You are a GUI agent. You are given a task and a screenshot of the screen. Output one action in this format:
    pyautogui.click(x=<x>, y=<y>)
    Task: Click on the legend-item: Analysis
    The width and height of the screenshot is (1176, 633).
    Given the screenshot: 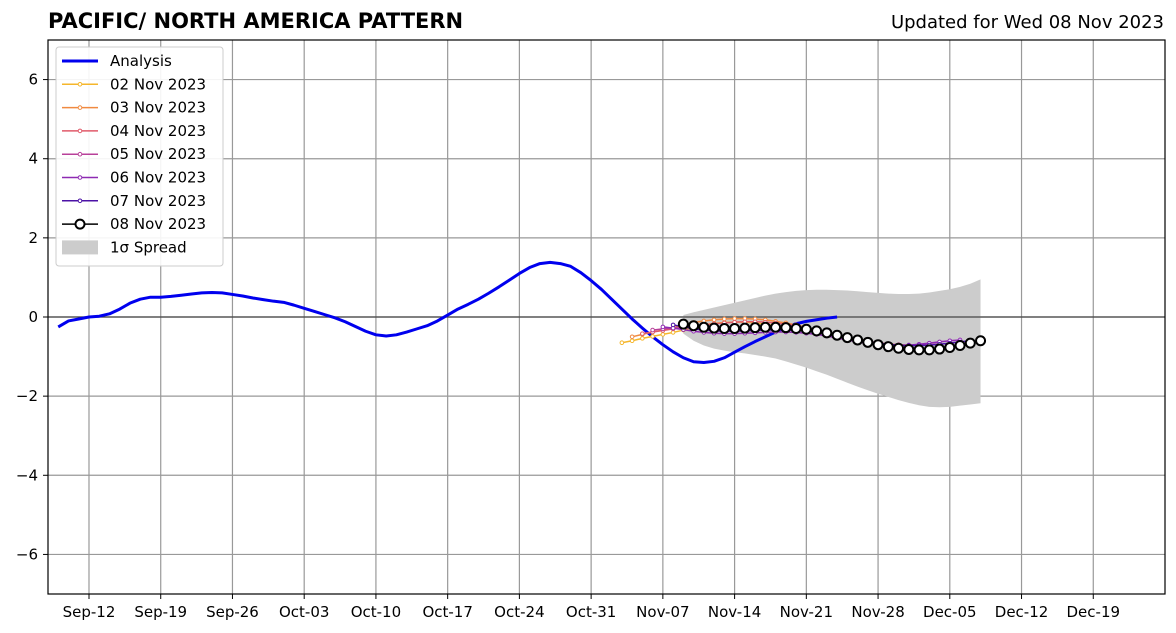 What is the action you would take?
    pyautogui.click(x=117, y=61)
    